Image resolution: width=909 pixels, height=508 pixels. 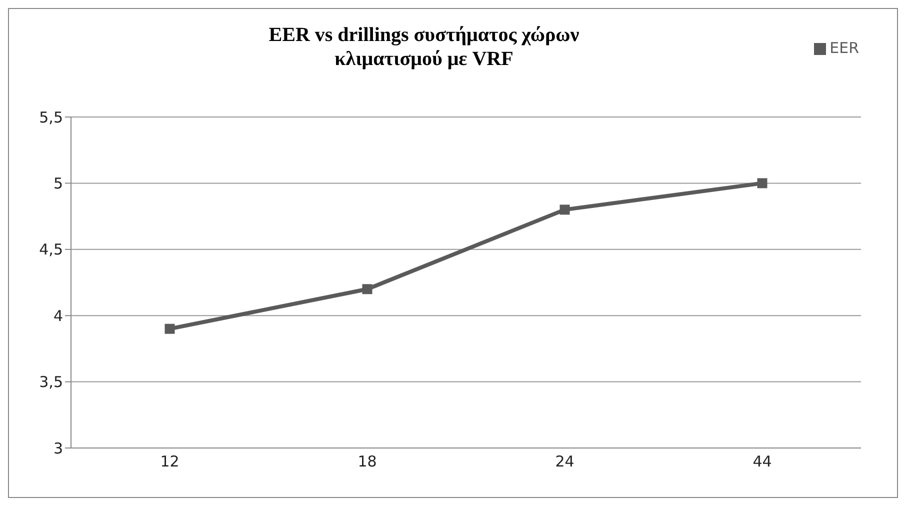 I want to click on y-tick-label: 4, so click(x=58, y=315).